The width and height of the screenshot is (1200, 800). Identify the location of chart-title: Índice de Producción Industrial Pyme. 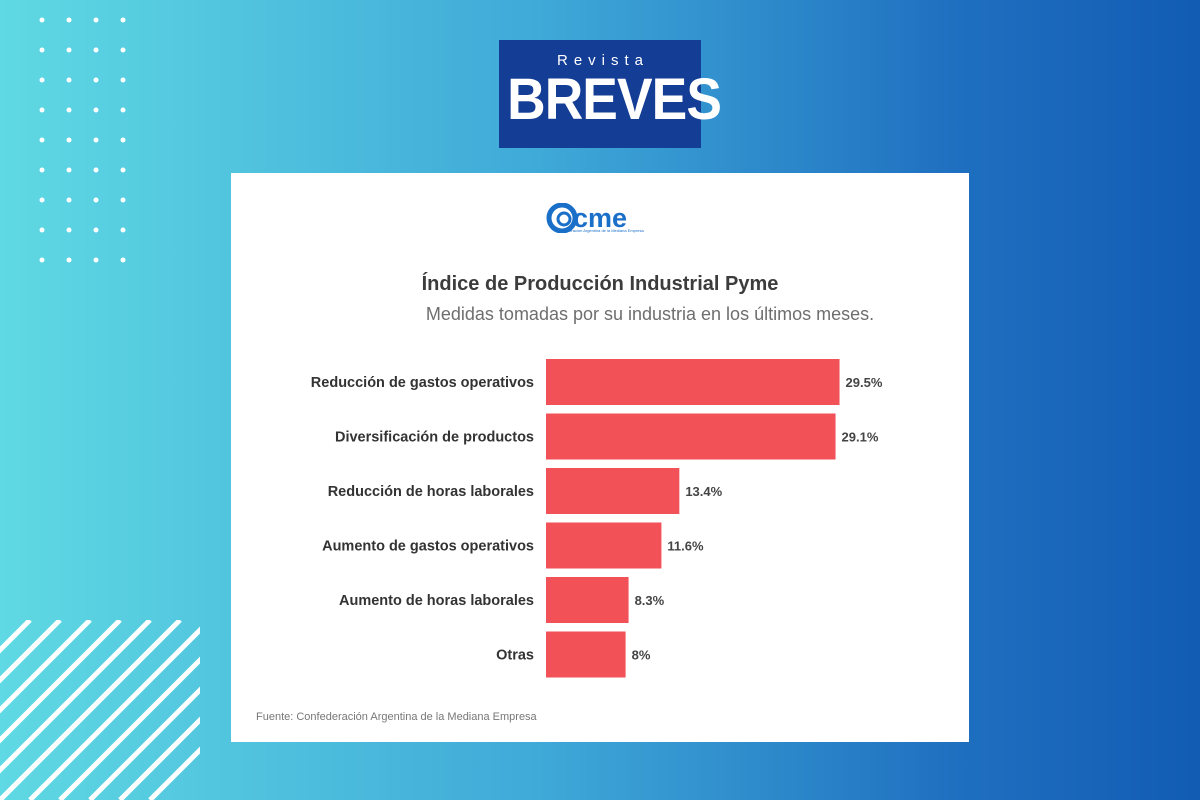
(600, 284).